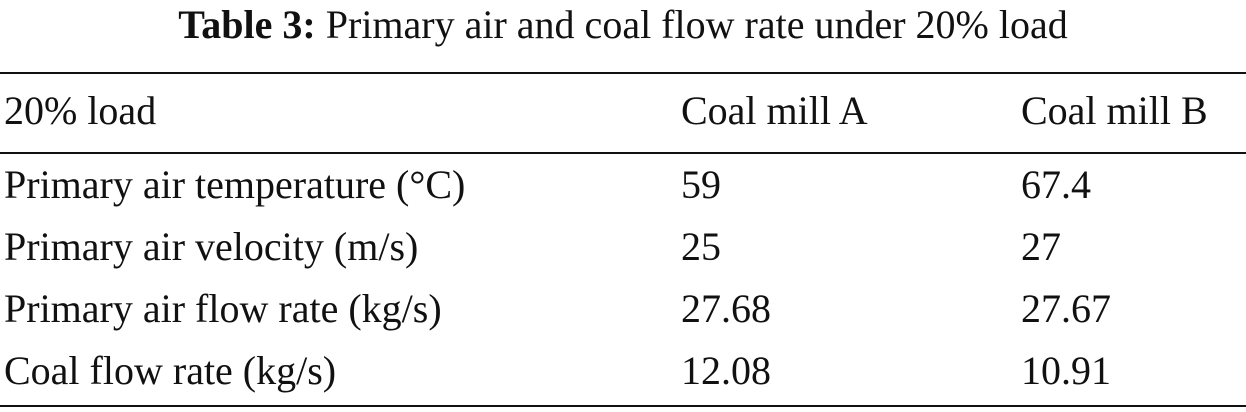  What do you see at coordinates (623, 73) in the screenshot?
I see `table-top-rule` at bounding box center [623, 73].